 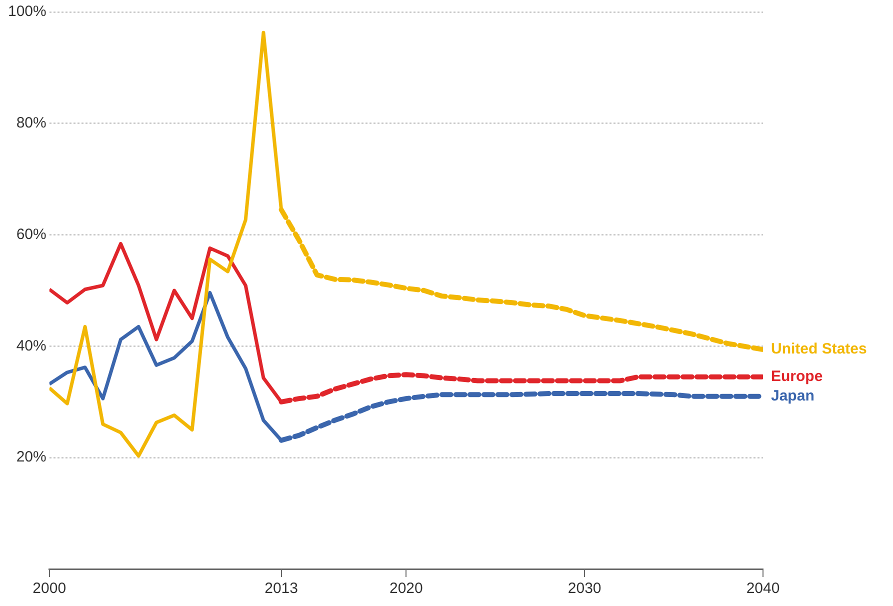 I want to click on x-tick-label: 2030, so click(x=585, y=589).